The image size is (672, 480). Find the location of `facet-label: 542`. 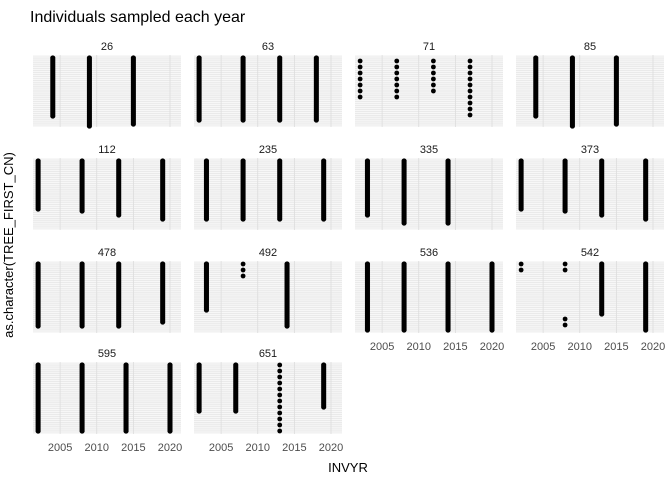

facet-label: 542 is located at coordinates (590, 253).